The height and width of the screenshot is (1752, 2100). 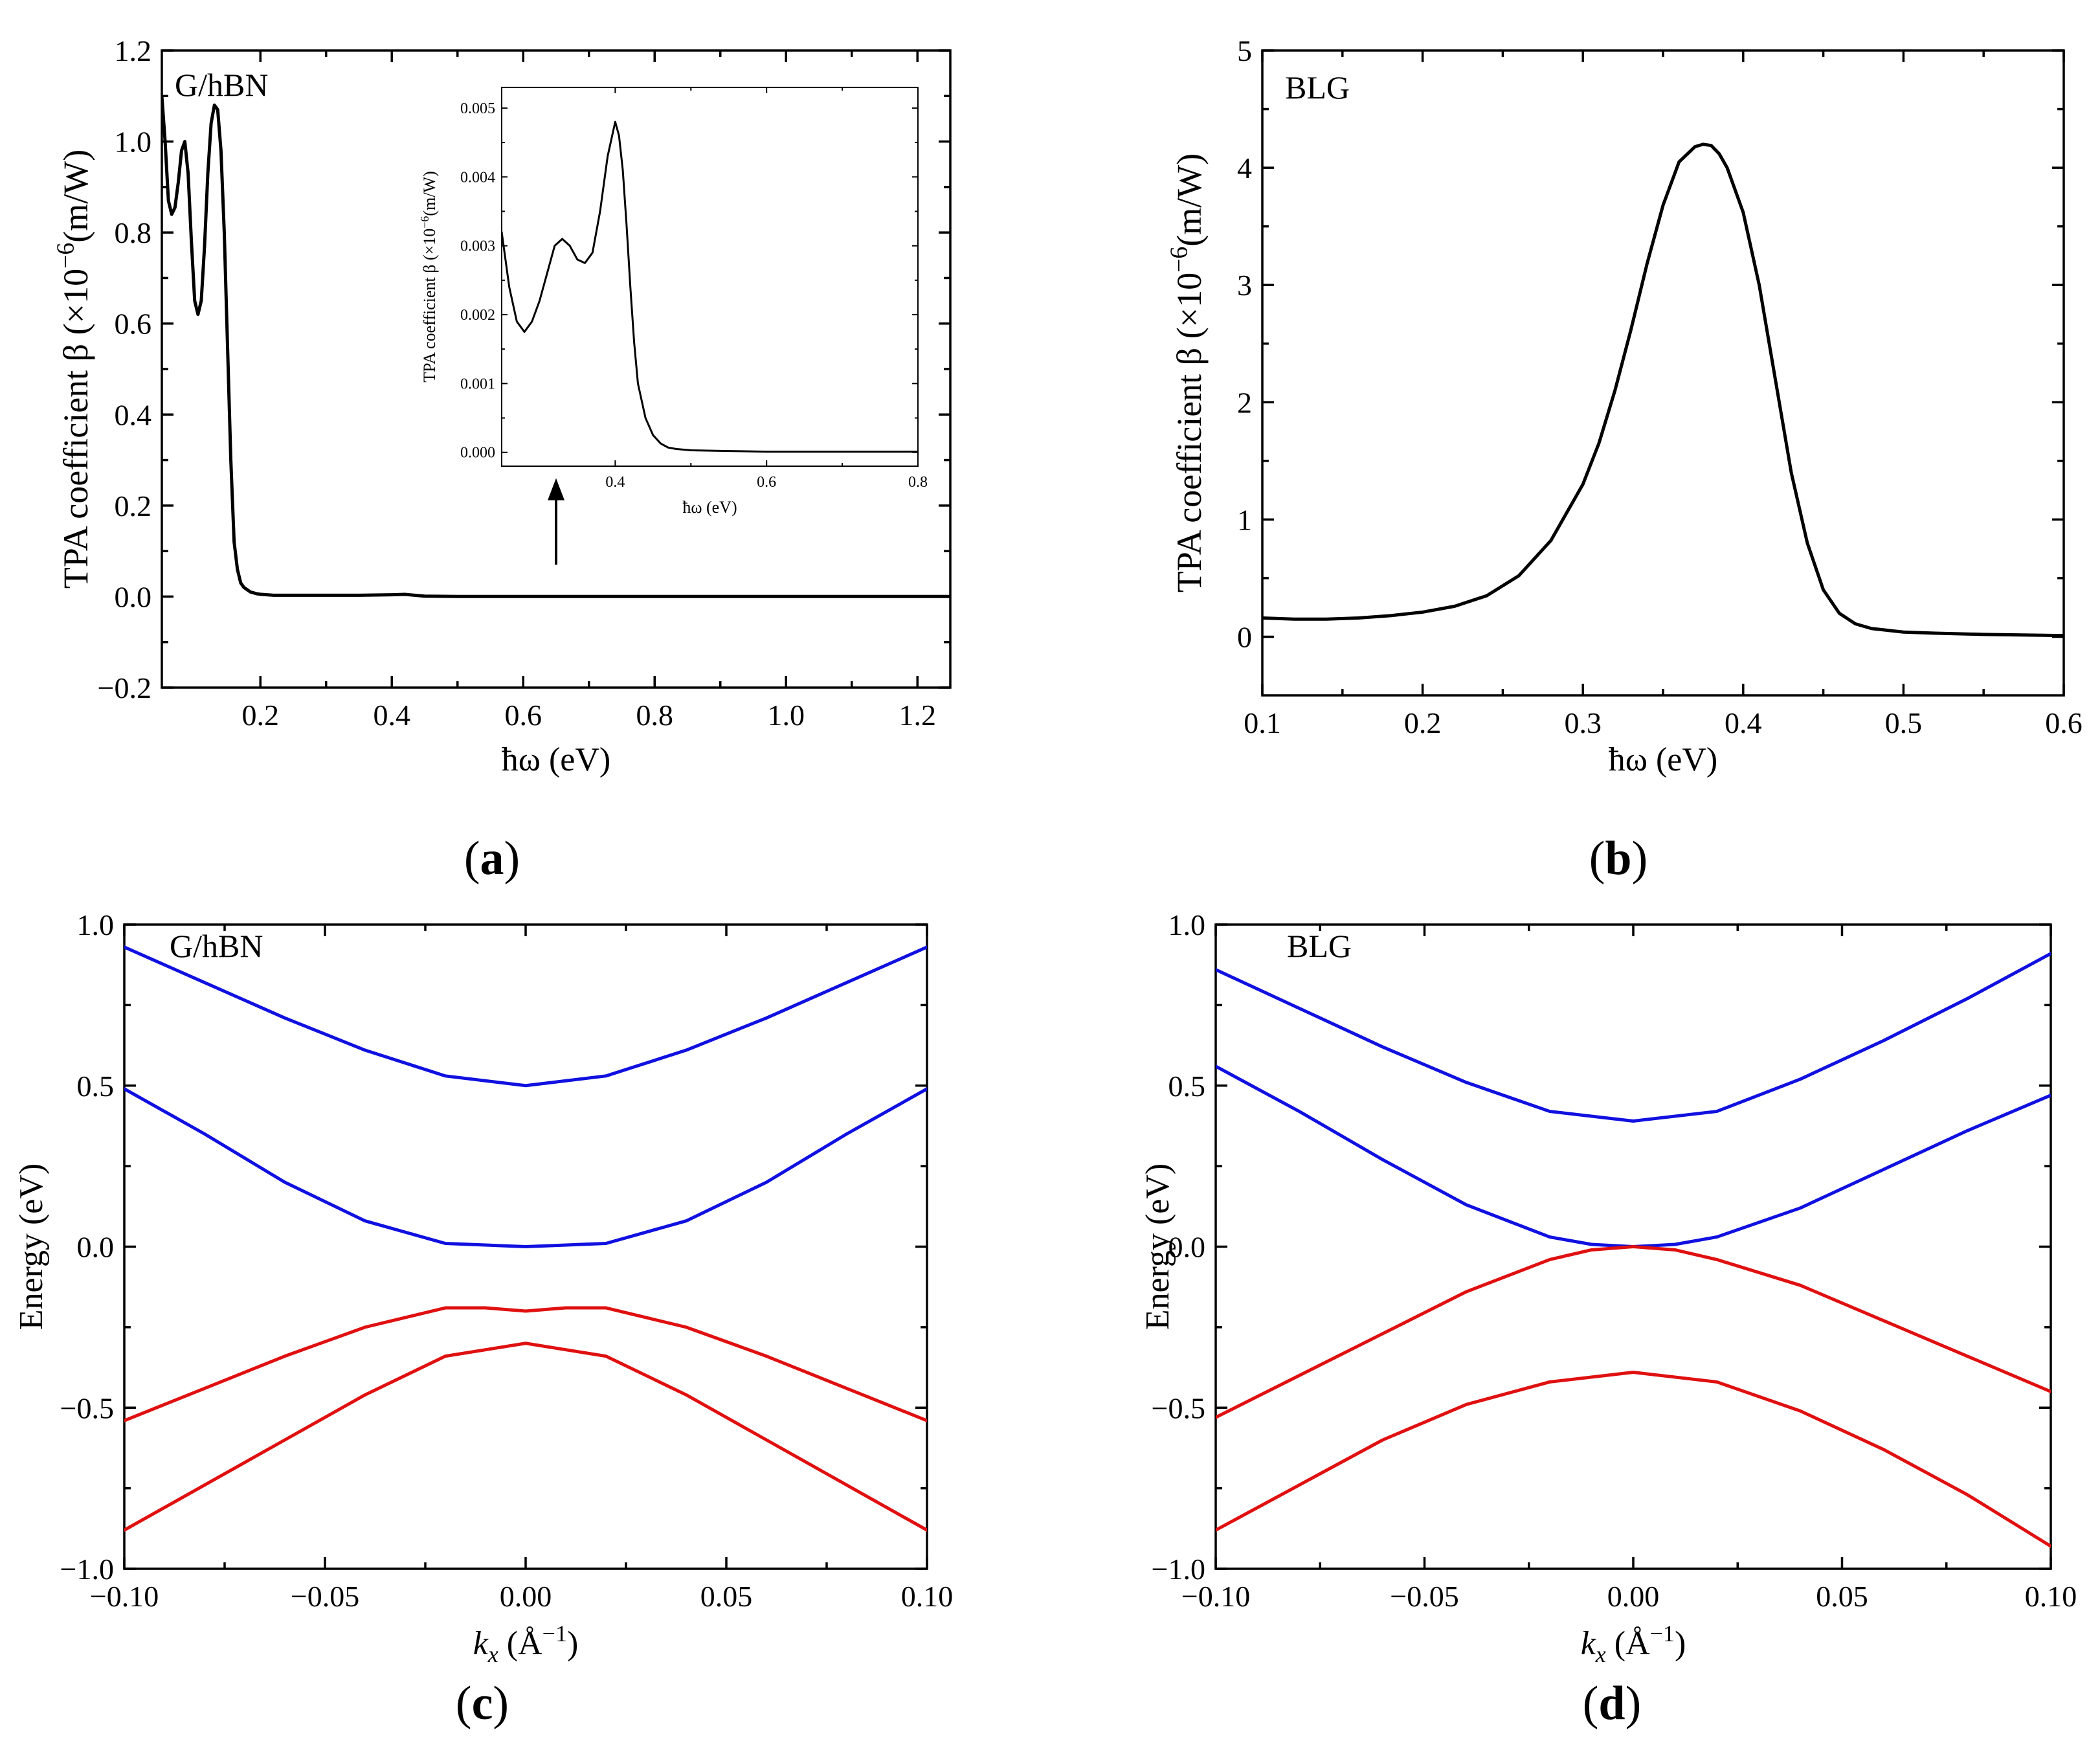 What do you see at coordinates (1244, 50) in the screenshot?
I see `y-tick-label: 5` at bounding box center [1244, 50].